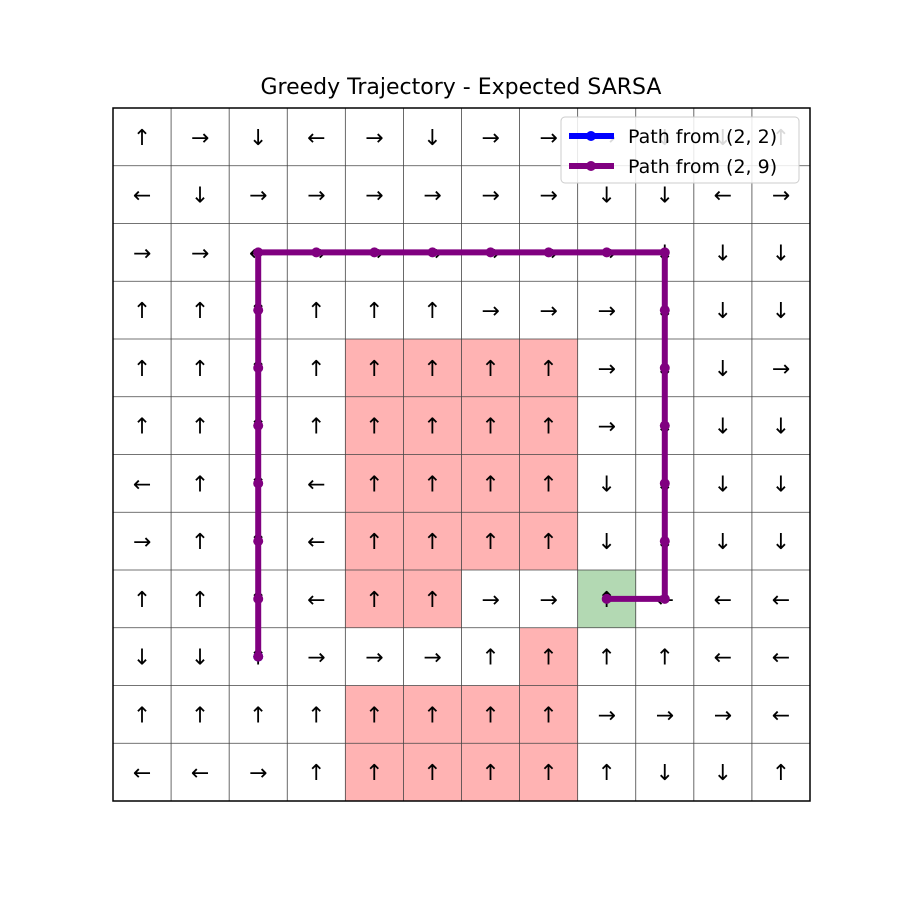 Image resolution: width=900 pixels, height=900 pixels. Describe the element at coordinates (702, 137) in the screenshot. I see `legend-label: Path from (2, 2)` at that location.